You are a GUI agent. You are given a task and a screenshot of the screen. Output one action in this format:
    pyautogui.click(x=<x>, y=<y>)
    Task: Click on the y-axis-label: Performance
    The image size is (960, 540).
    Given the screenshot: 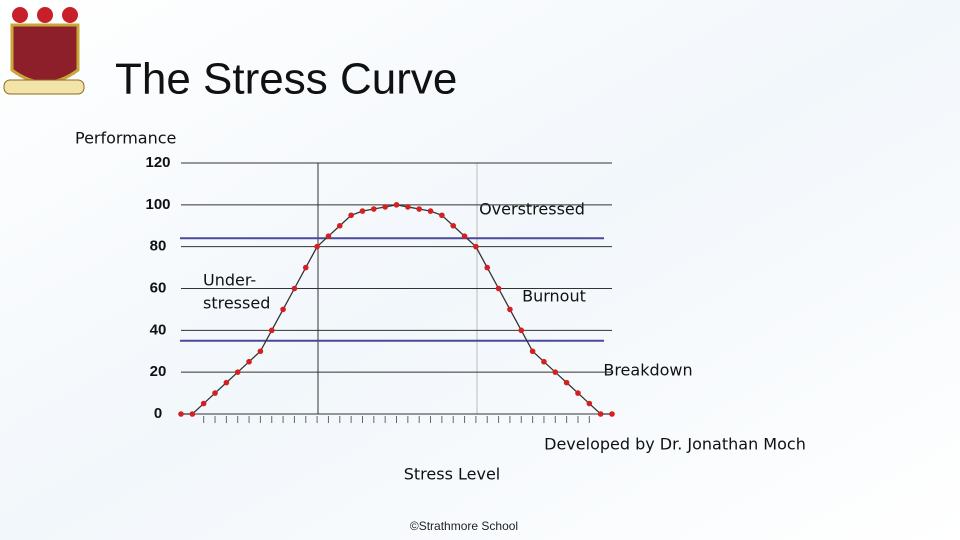 What is the action you would take?
    pyautogui.click(x=125, y=138)
    